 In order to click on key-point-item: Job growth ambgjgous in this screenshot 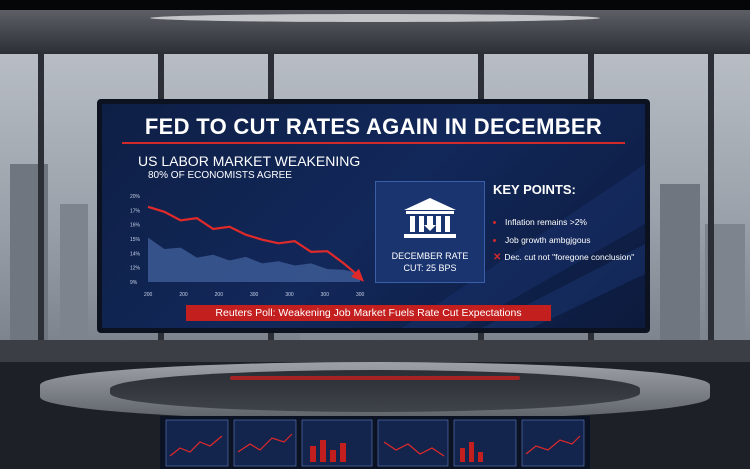, I will do `click(542, 240)`.